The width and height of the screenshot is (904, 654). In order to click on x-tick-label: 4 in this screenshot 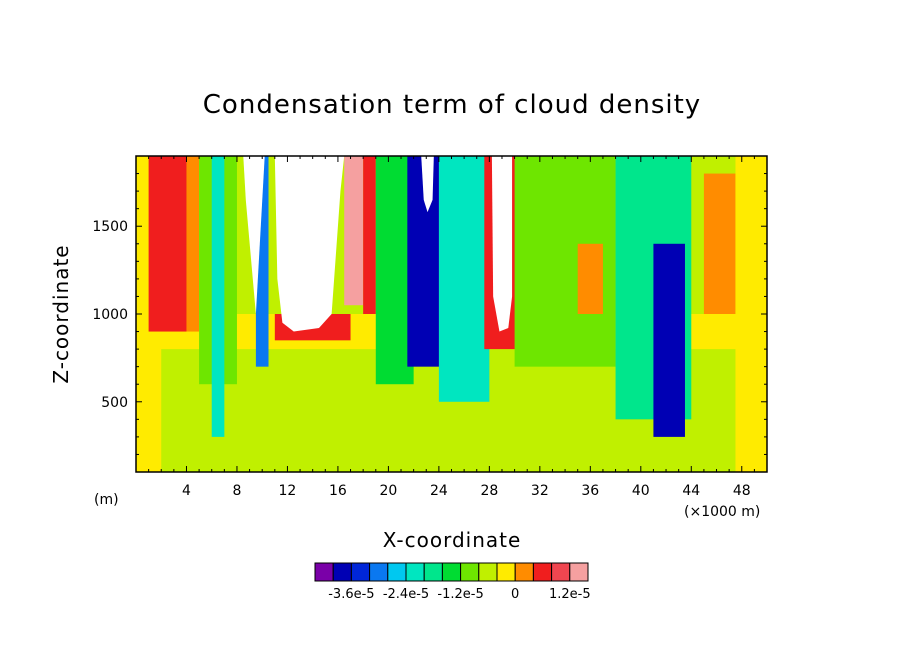, I will do `click(186, 491)`.